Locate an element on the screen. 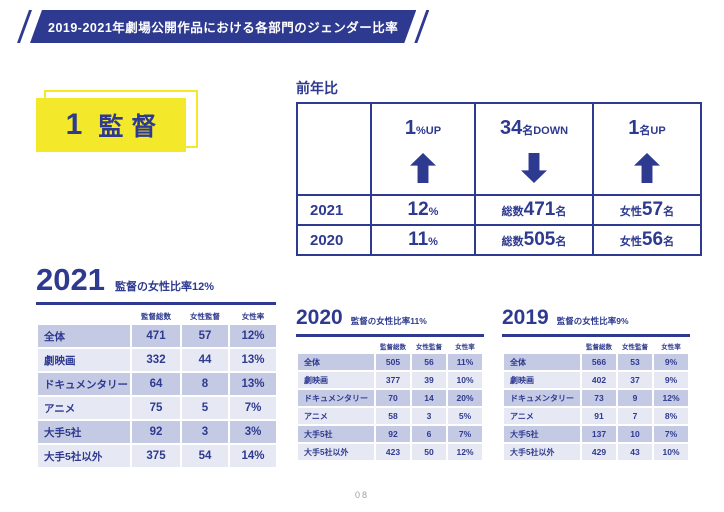  cell-rate: 13% is located at coordinates (253, 384).